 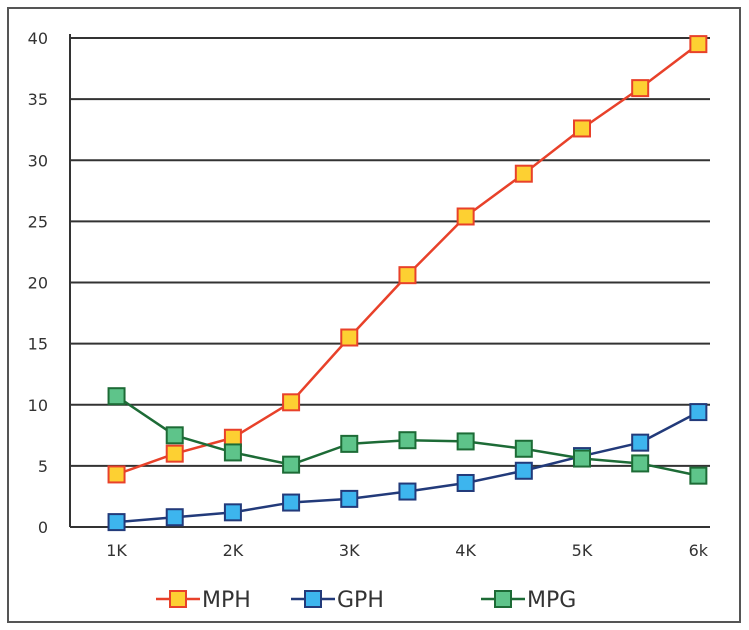 I want to click on y-tick-label: 40, so click(x=38, y=38).